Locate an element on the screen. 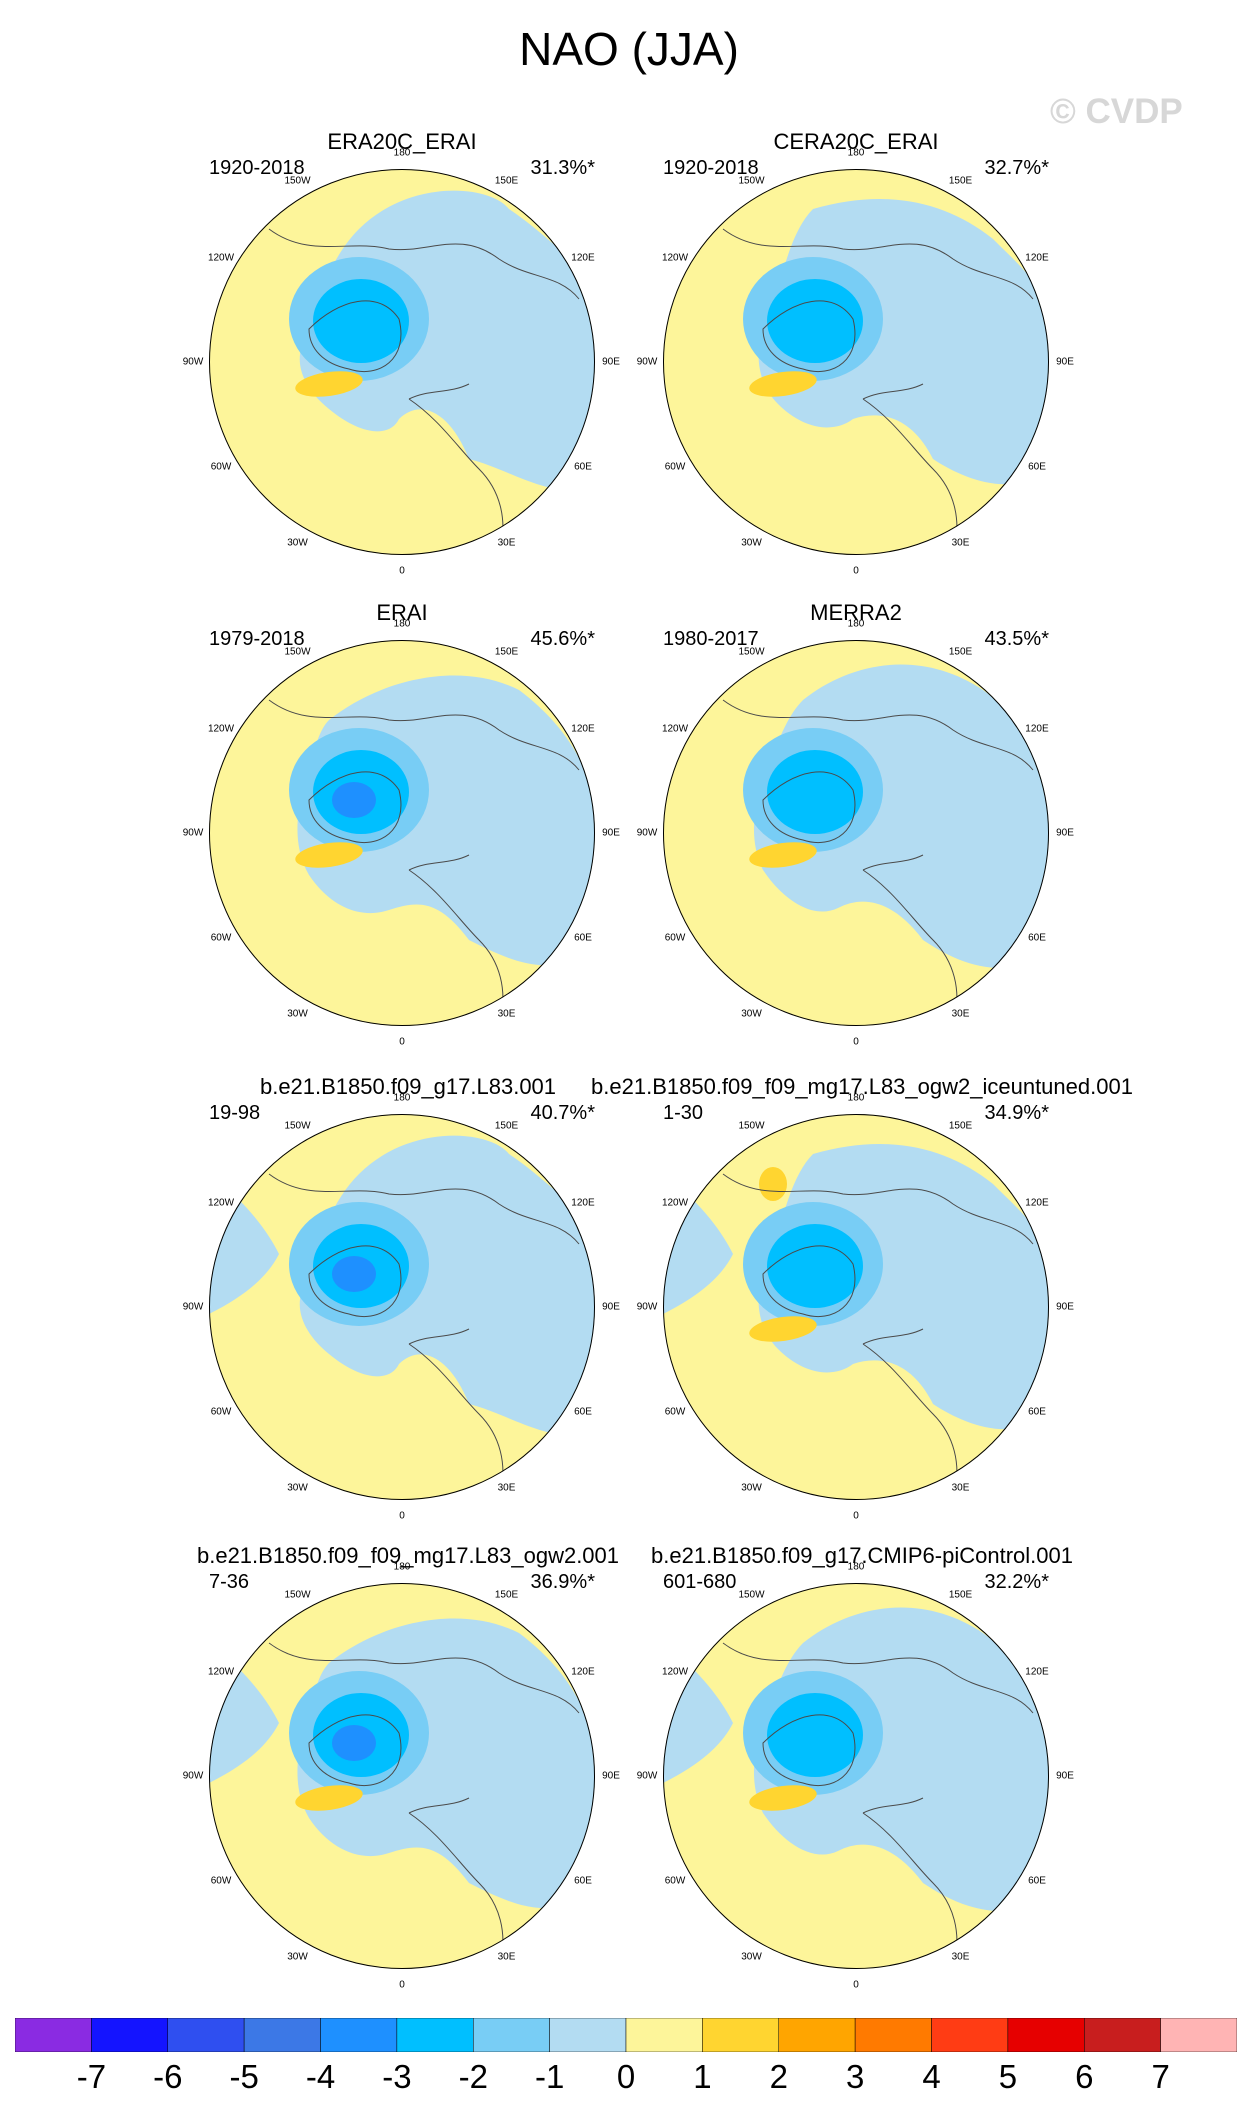 This screenshot has width=1258, height=2126. colorbar-tick-label: -2 is located at coordinates (473, 2076).